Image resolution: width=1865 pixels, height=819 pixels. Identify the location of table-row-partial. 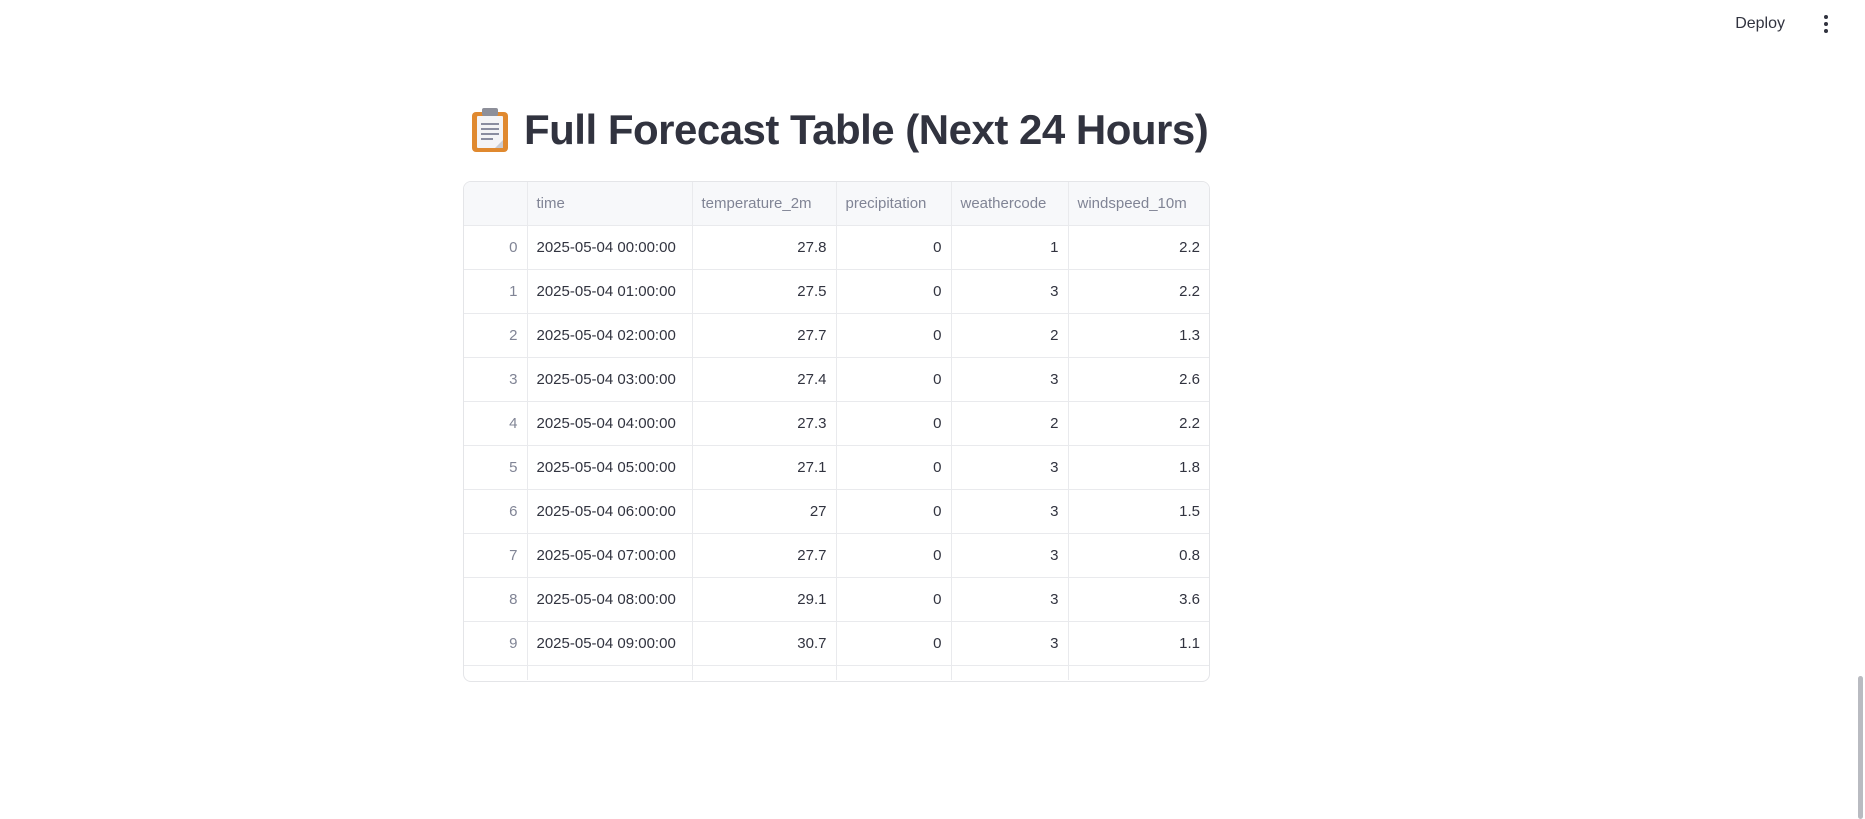
(836, 672).